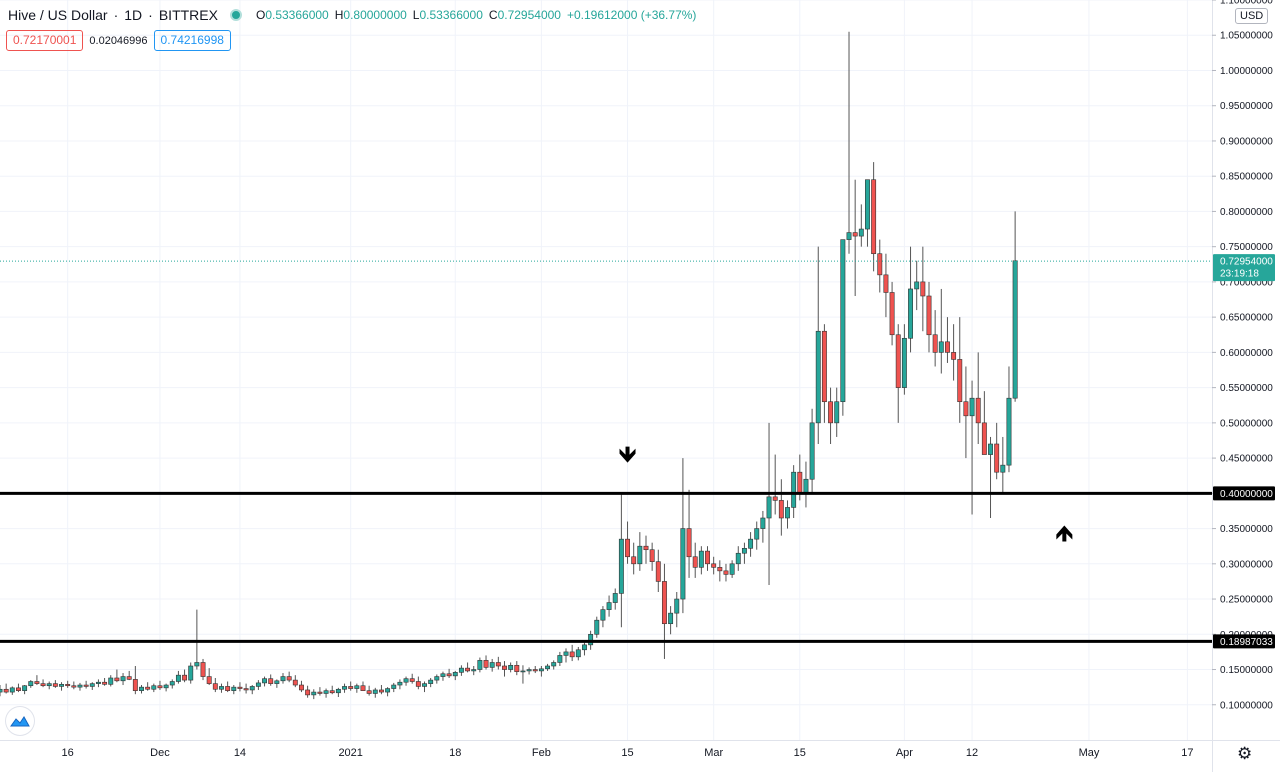  I want to click on logo-wave-icon, so click(20, 721).